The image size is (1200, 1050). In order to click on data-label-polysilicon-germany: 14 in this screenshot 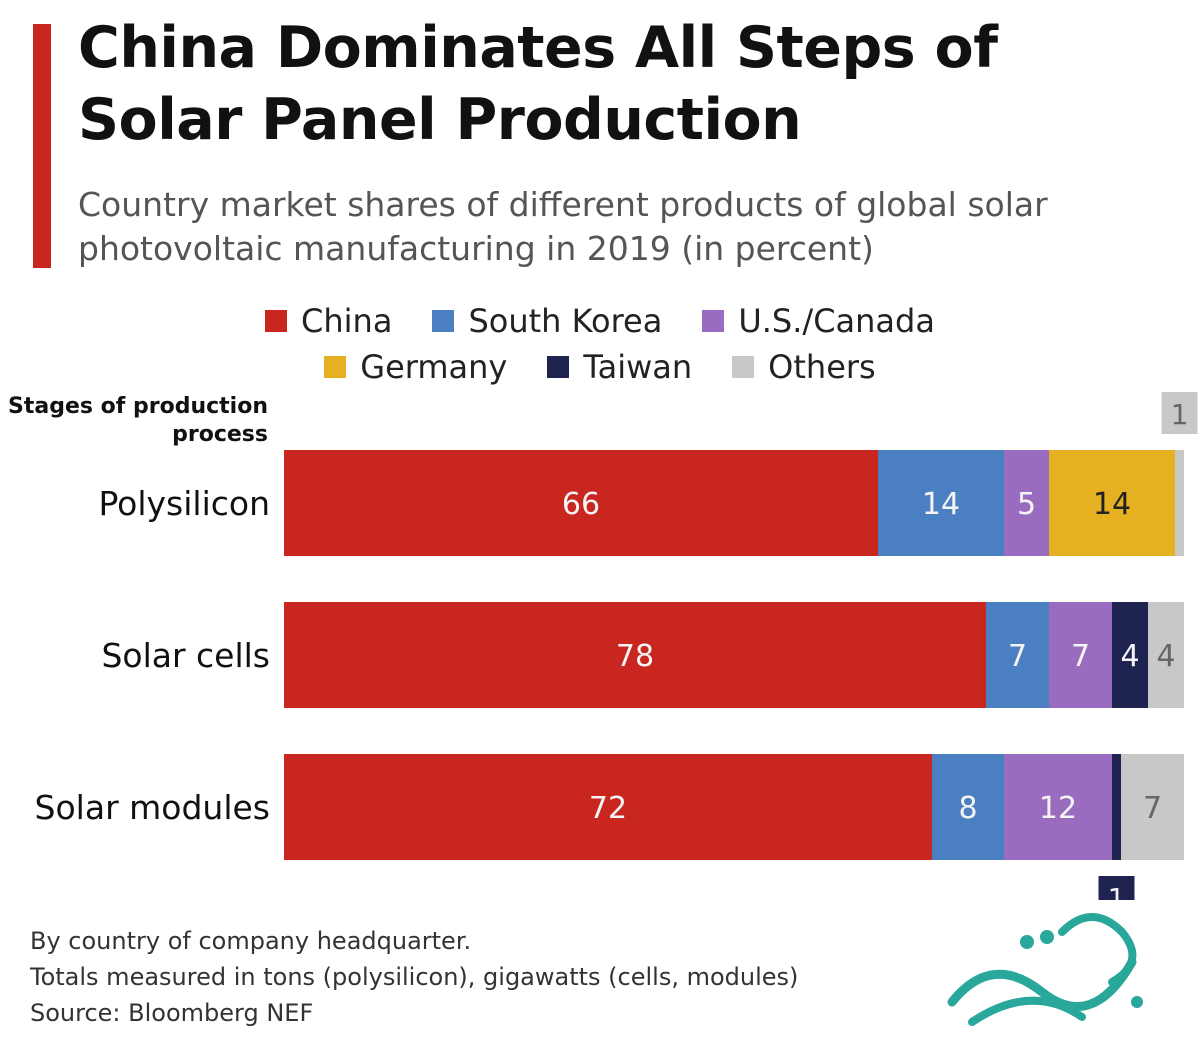, I will do `click(1112, 504)`.